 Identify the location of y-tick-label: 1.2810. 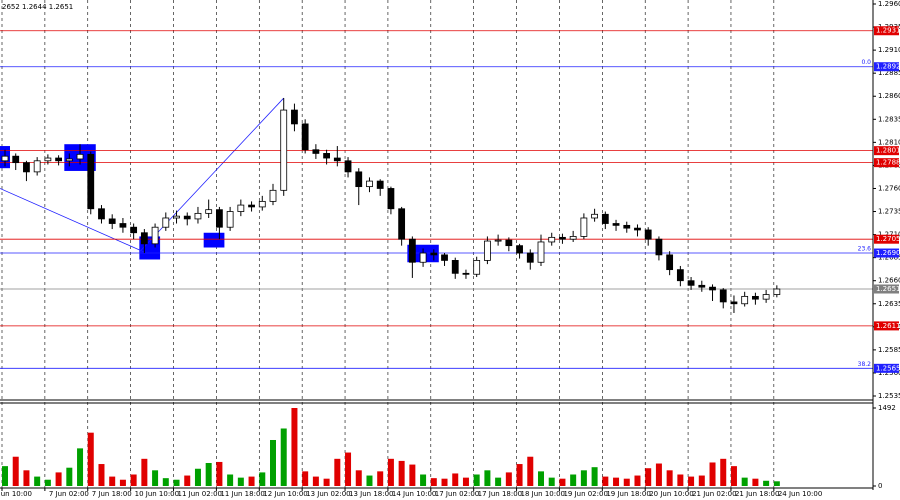
(889, 142).